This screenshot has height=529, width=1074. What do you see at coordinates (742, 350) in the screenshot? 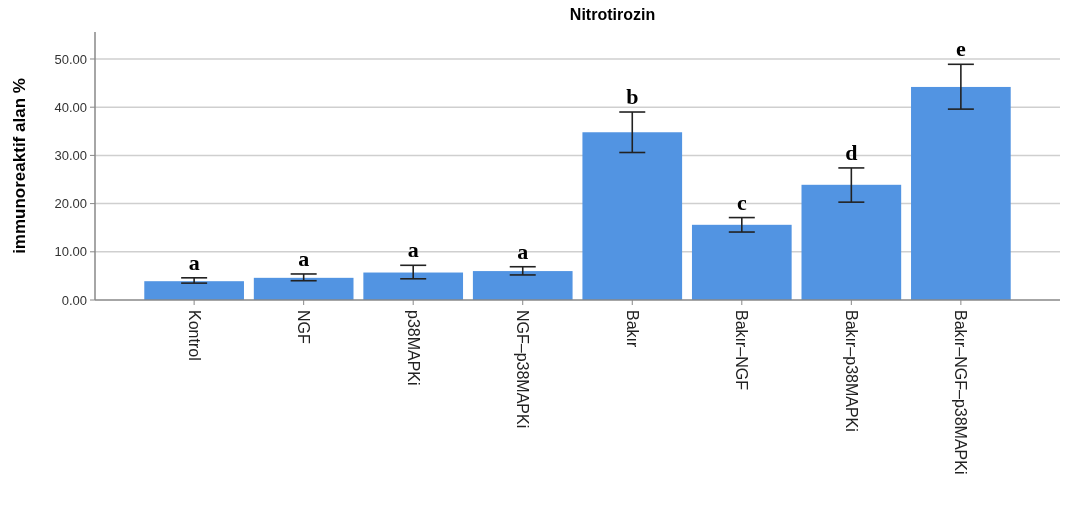
I see `x-tick-label: Bakır–NGF` at bounding box center [742, 350].